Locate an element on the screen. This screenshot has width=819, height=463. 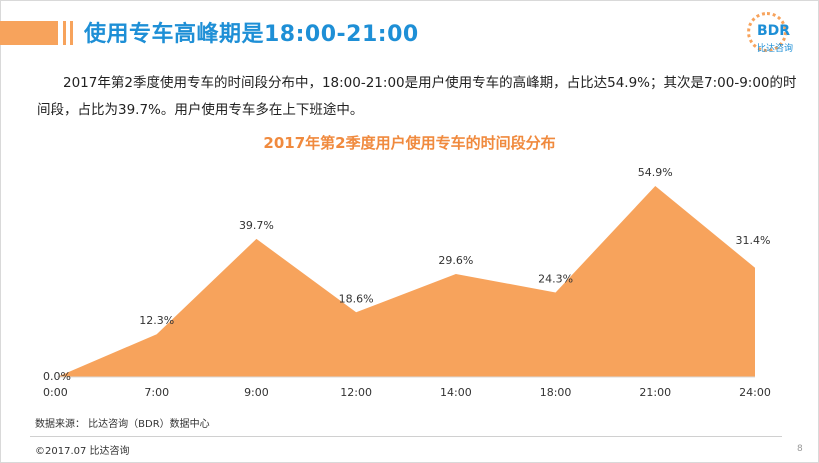
x-tick-label: 14:00 is located at coordinates (456, 392).